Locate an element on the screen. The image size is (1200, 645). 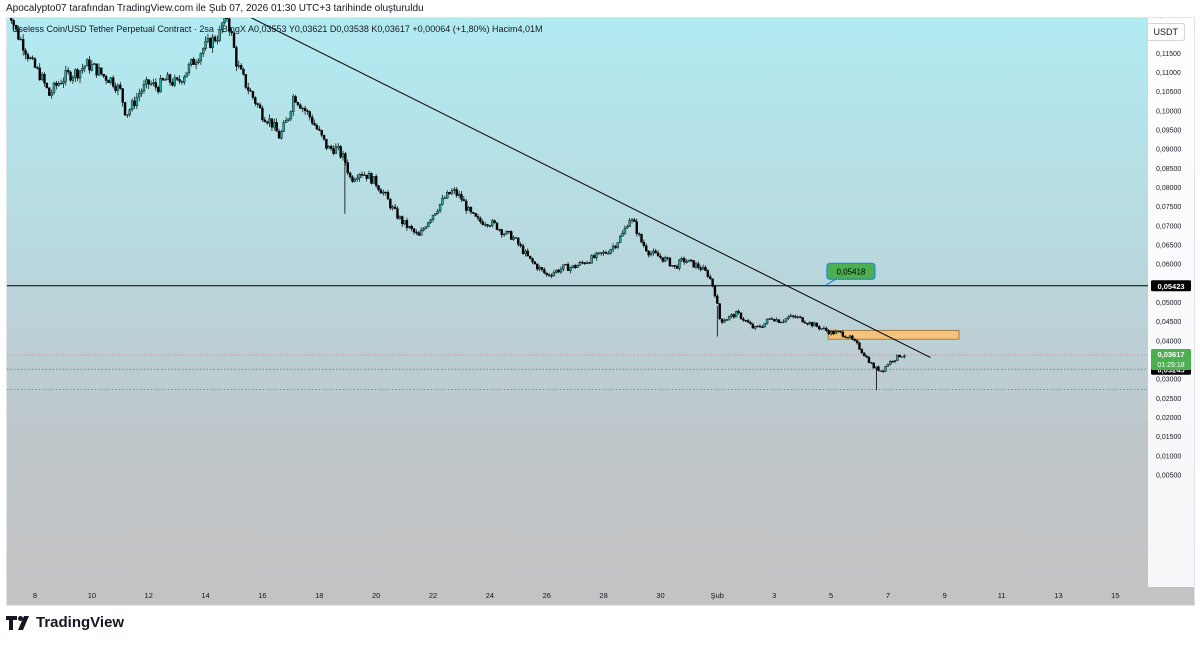
y-tick-label: 0,08500 is located at coordinates (1168, 169).